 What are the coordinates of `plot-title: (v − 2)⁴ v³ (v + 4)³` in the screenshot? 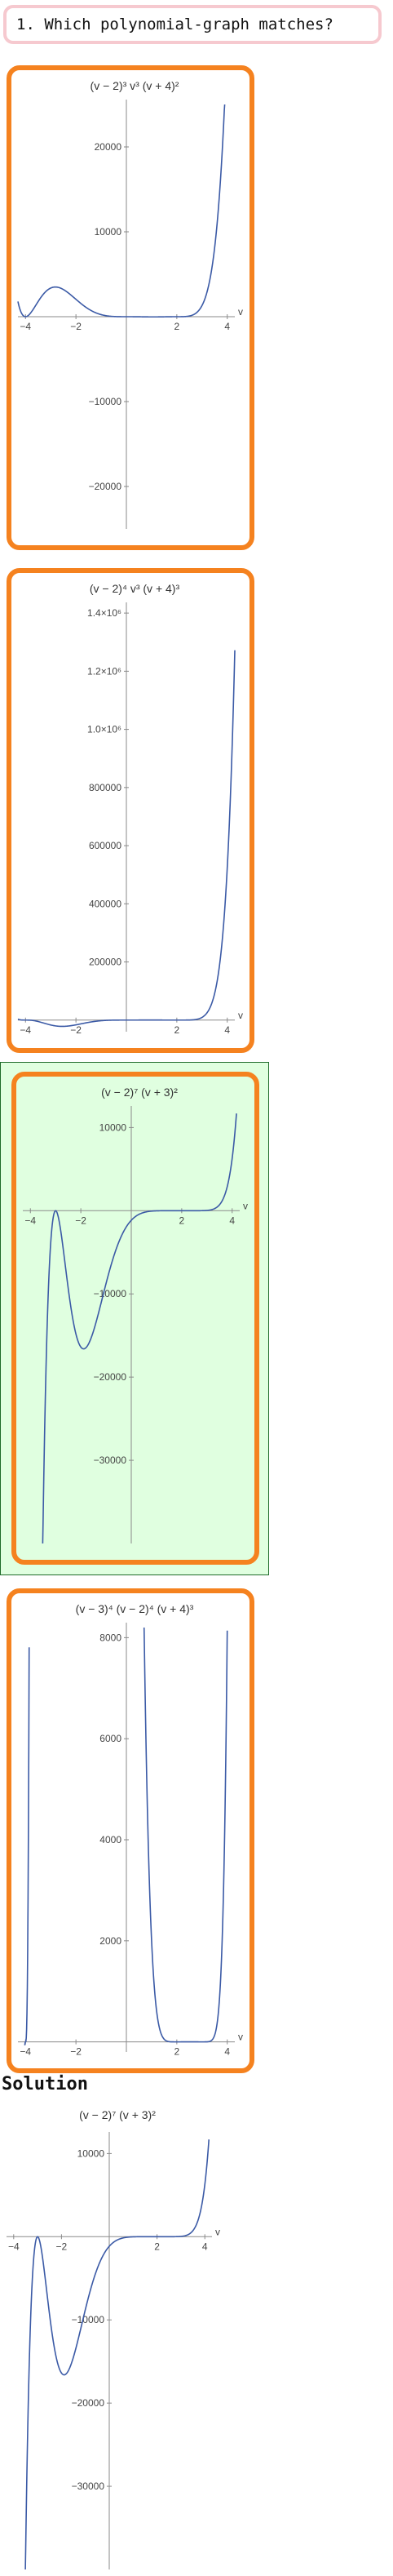 It's located at (135, 588).